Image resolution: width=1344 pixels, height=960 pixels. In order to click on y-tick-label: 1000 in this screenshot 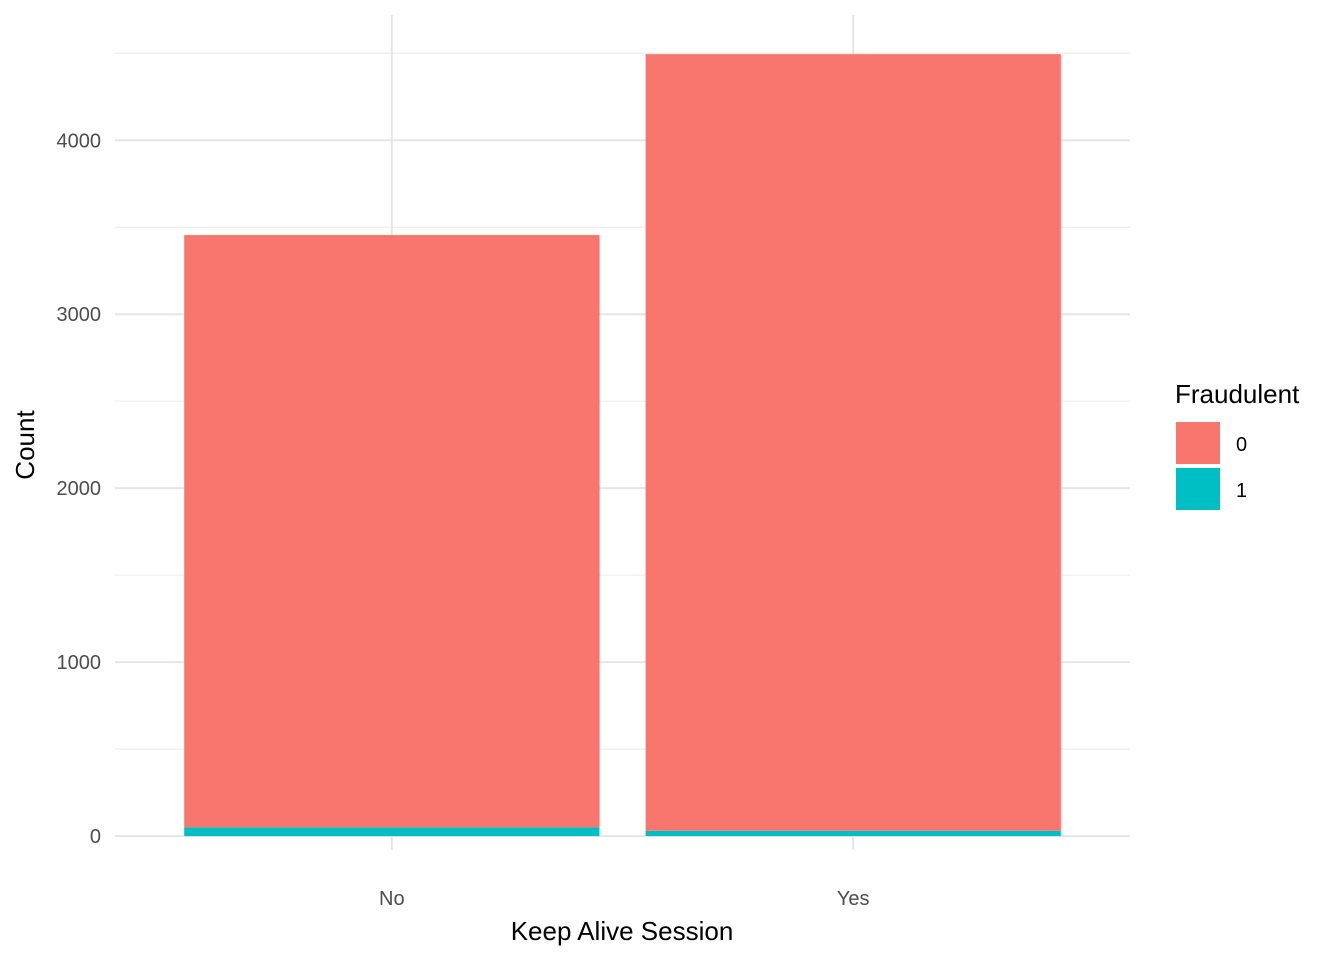, I will do `click(79, 663)`.